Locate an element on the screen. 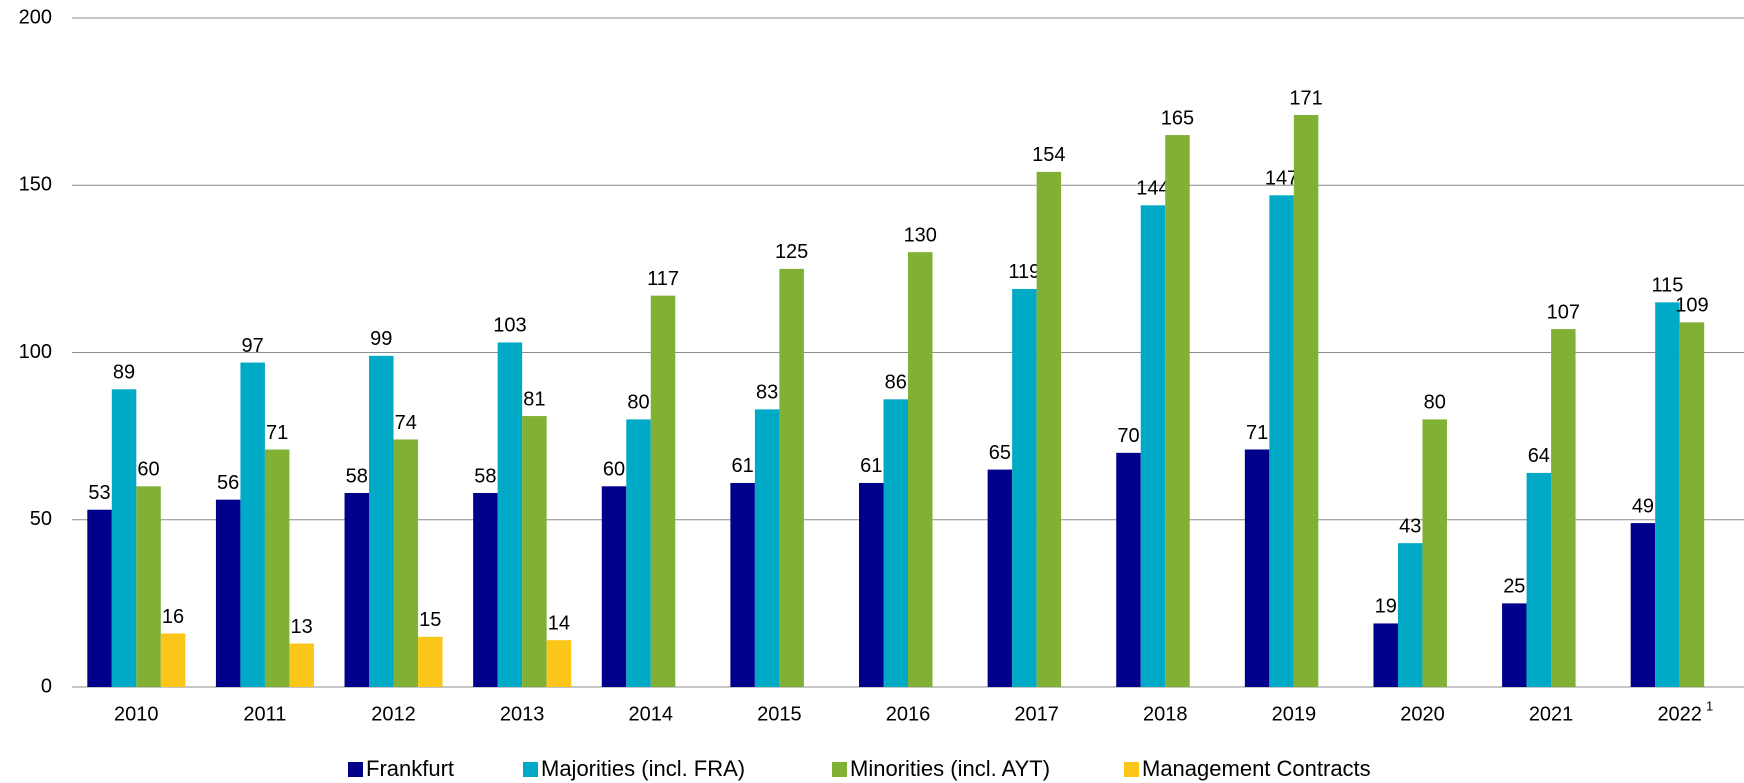 The width and height of the screenshot is (1744, 783). y-tick-label: 100 is located at coordinates (35, 352).